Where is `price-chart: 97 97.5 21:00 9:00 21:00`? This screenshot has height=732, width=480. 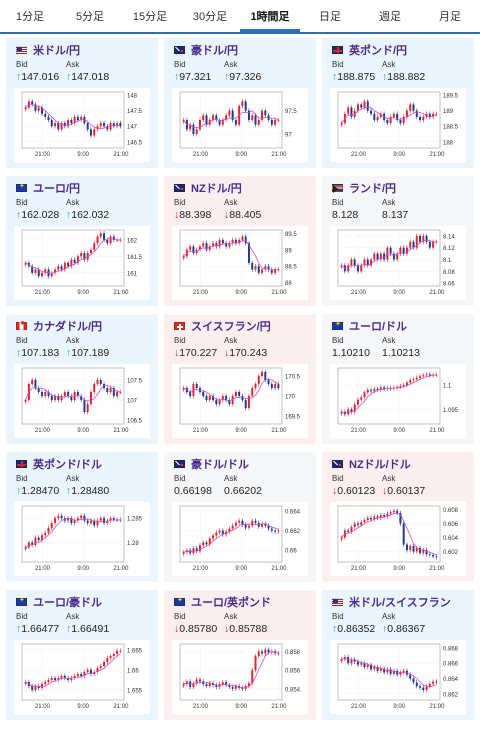
price-chart: 97 97.5 21:00 9:00 21:00 is located at coordinates (240, 125).